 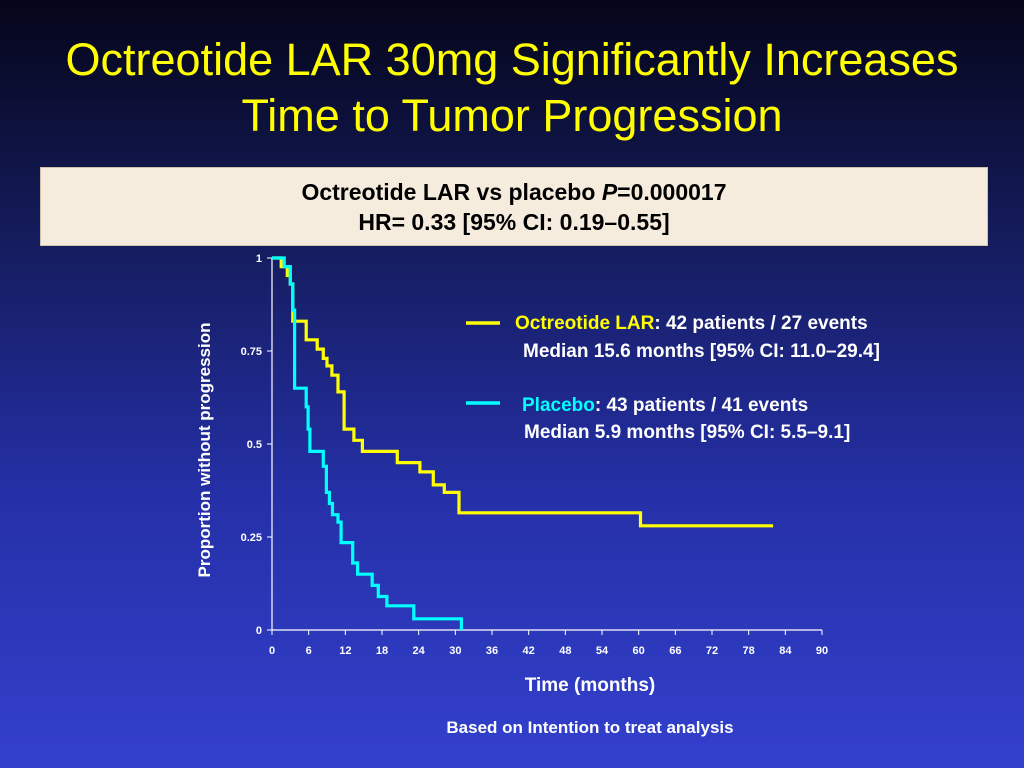 What do you see at coordinates (367, 443) in the screenshot?
I see `series-line-placebo` at bounding box center [367, 443].